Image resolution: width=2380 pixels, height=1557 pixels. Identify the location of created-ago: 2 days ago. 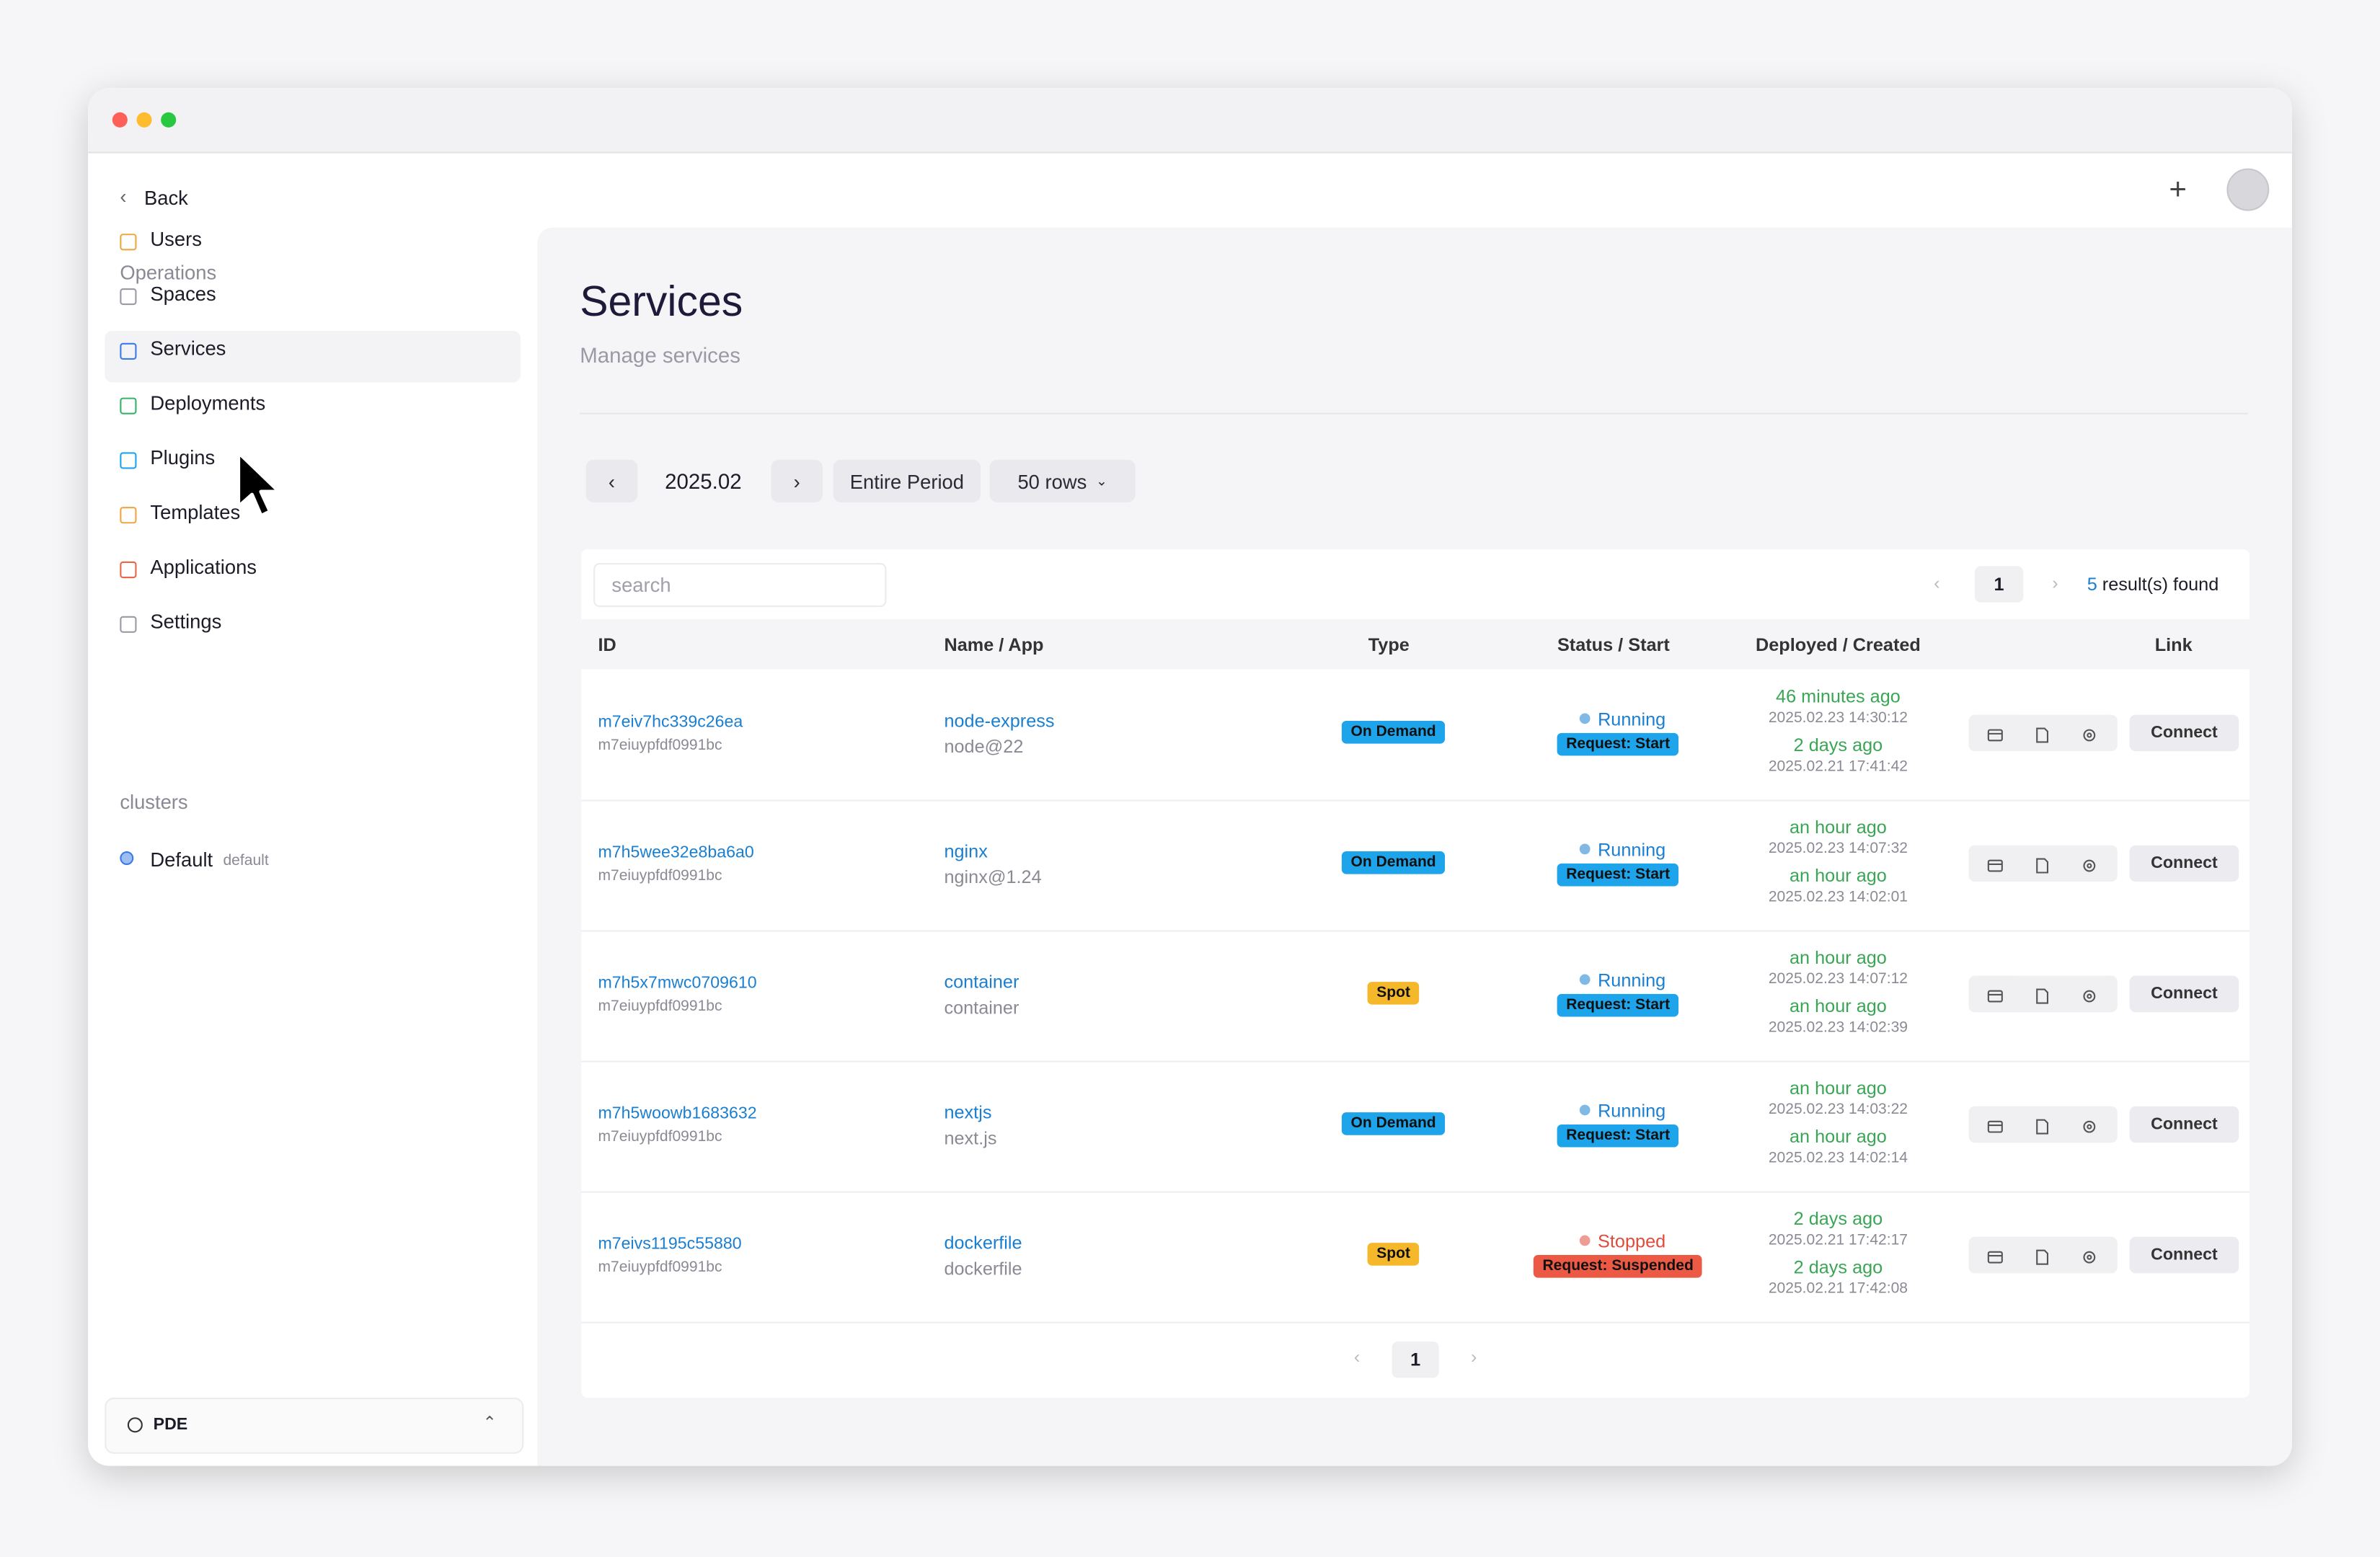
(1838, 1267).